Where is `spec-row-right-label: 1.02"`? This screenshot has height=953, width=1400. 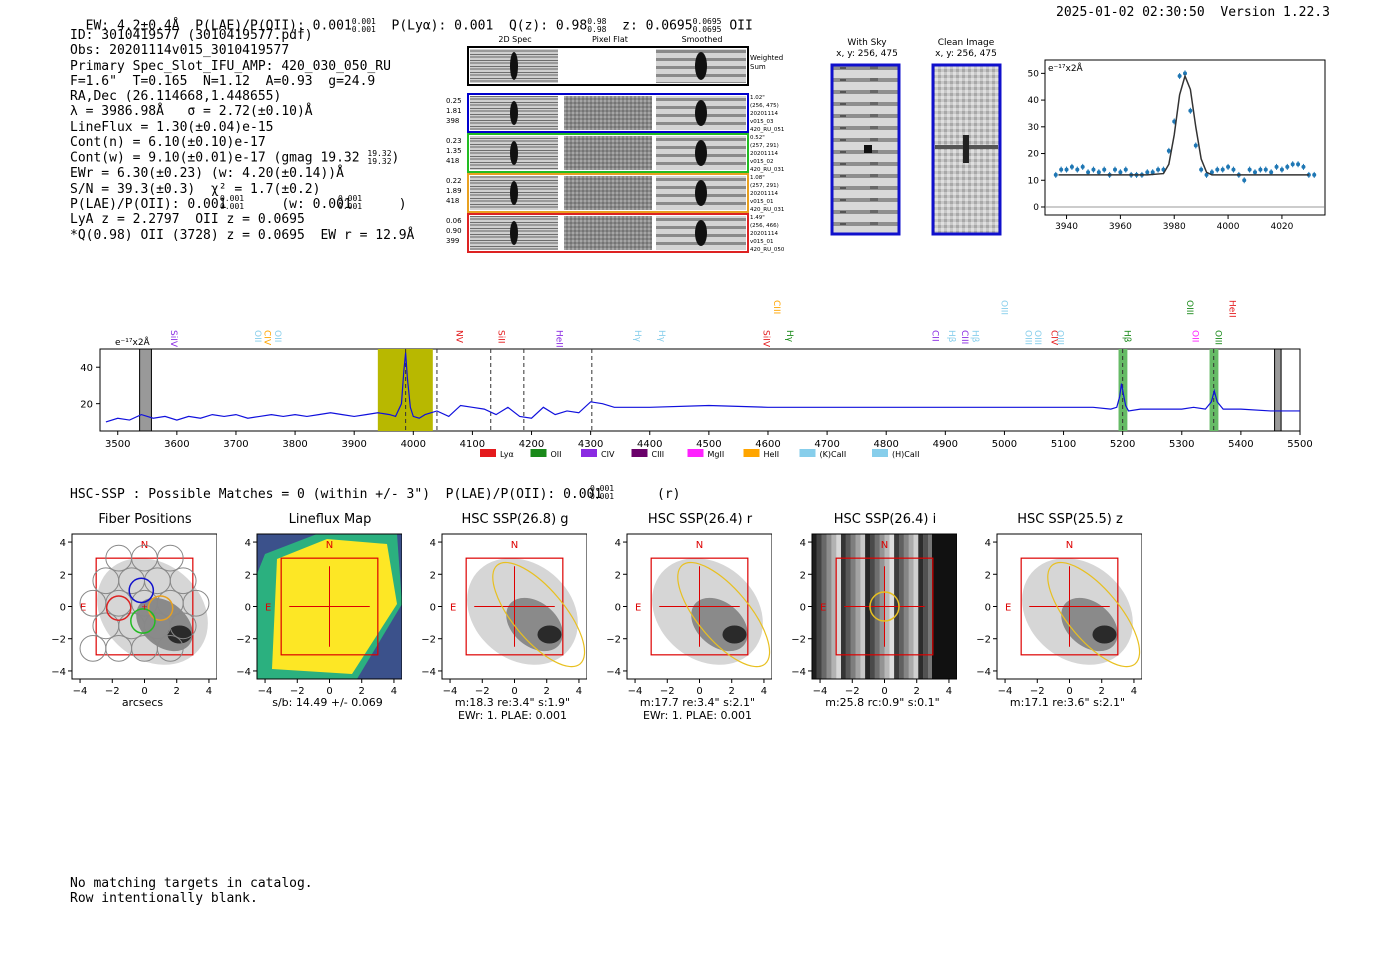
spec-row-right-label: 1.02" is located at coordinates (757, 98).